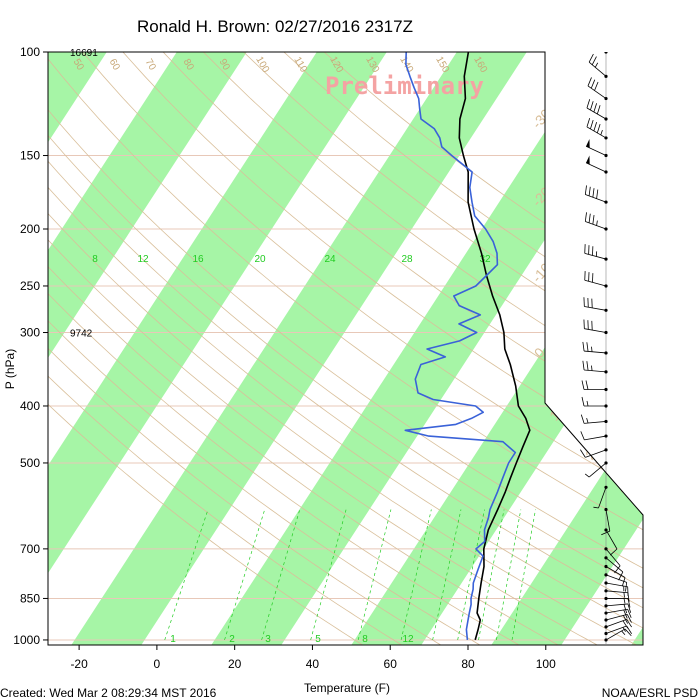 The width and height of the screenshot is (700, 700). What do you see at coordinates (114, 65) in the screenshot?
I see `adiabat-label: 60` at bounding box center [114, 65].